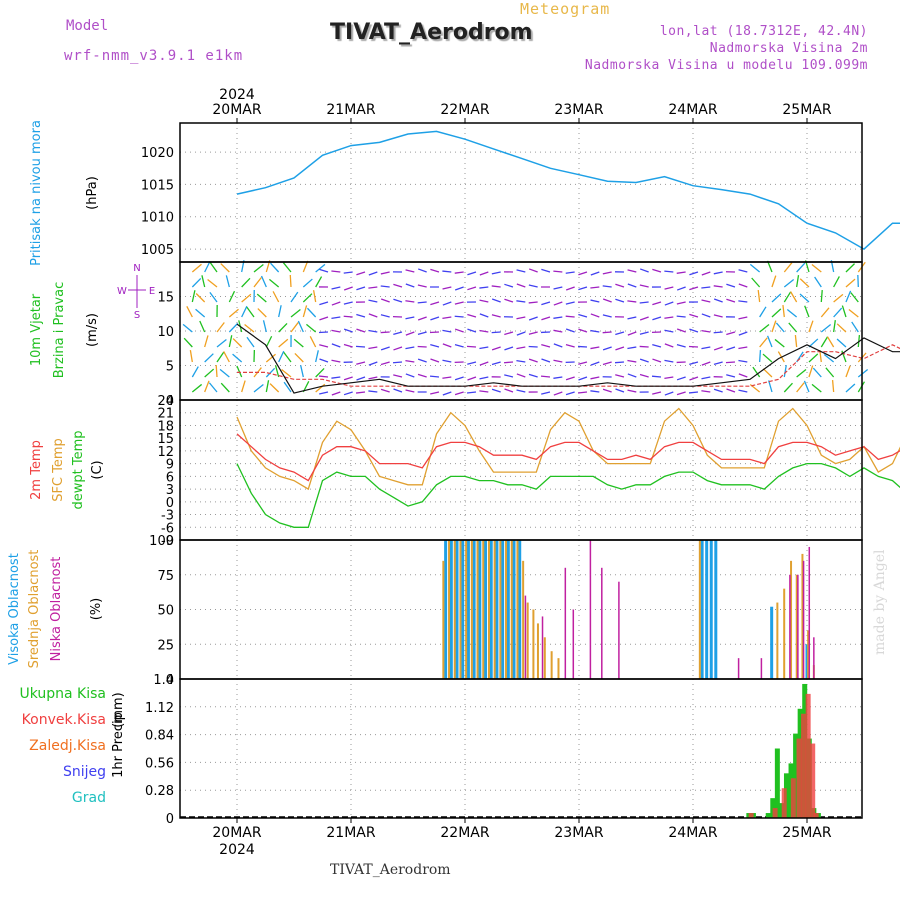 The width and height of the screenshot is (900, 900). I want to click on precip-legend-item: Zaledj.Kisa, so click(67, 746).